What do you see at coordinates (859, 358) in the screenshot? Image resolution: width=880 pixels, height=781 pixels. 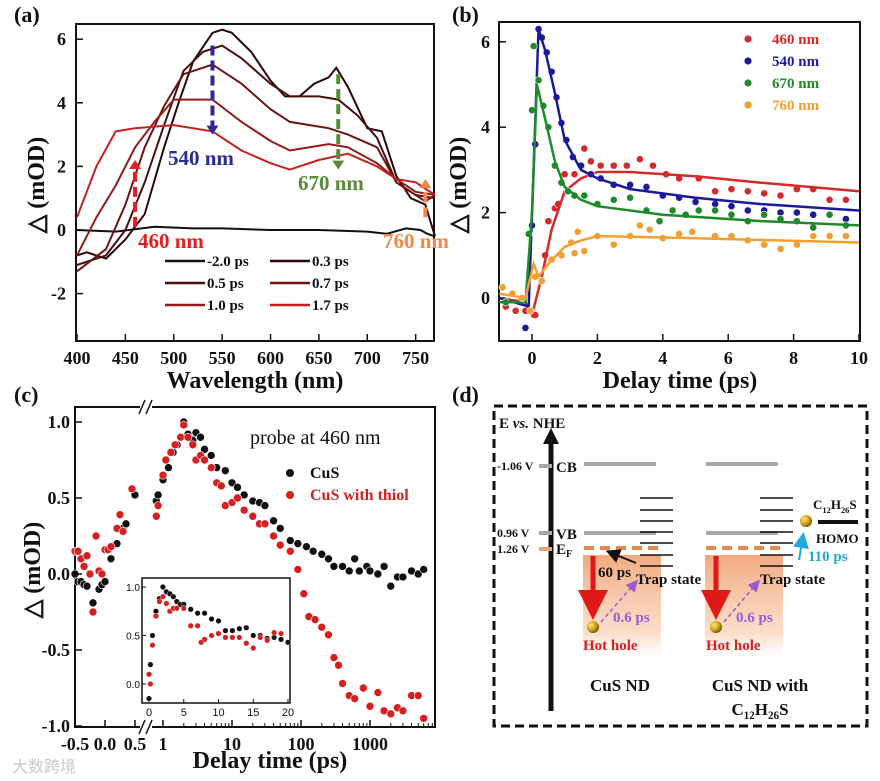 I see `x-tick-label: 10` at bounding box center [859, 358].